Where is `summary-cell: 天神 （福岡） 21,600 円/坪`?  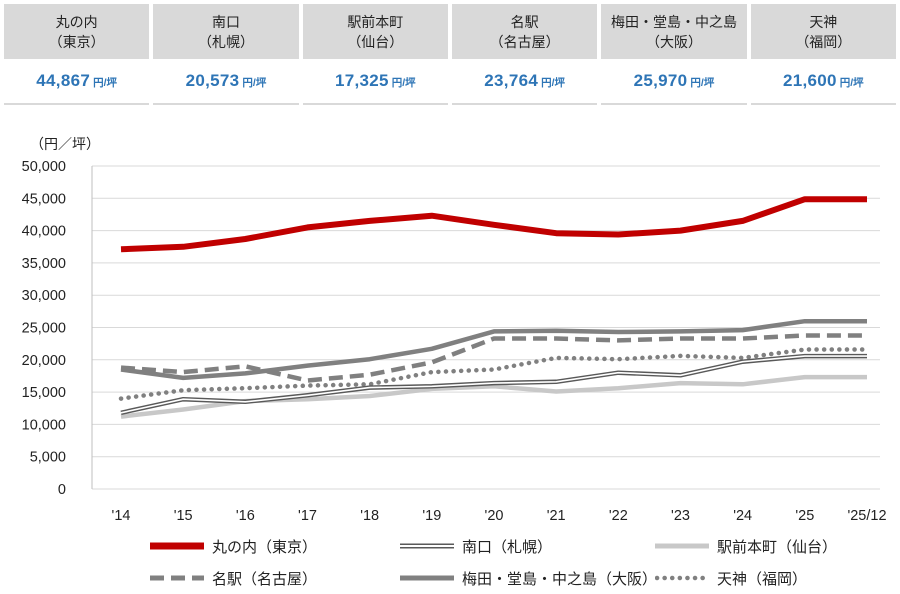 summary-cell: 天神 （福岡） 21,600 円/坪 is located at coordinates (823, 54).